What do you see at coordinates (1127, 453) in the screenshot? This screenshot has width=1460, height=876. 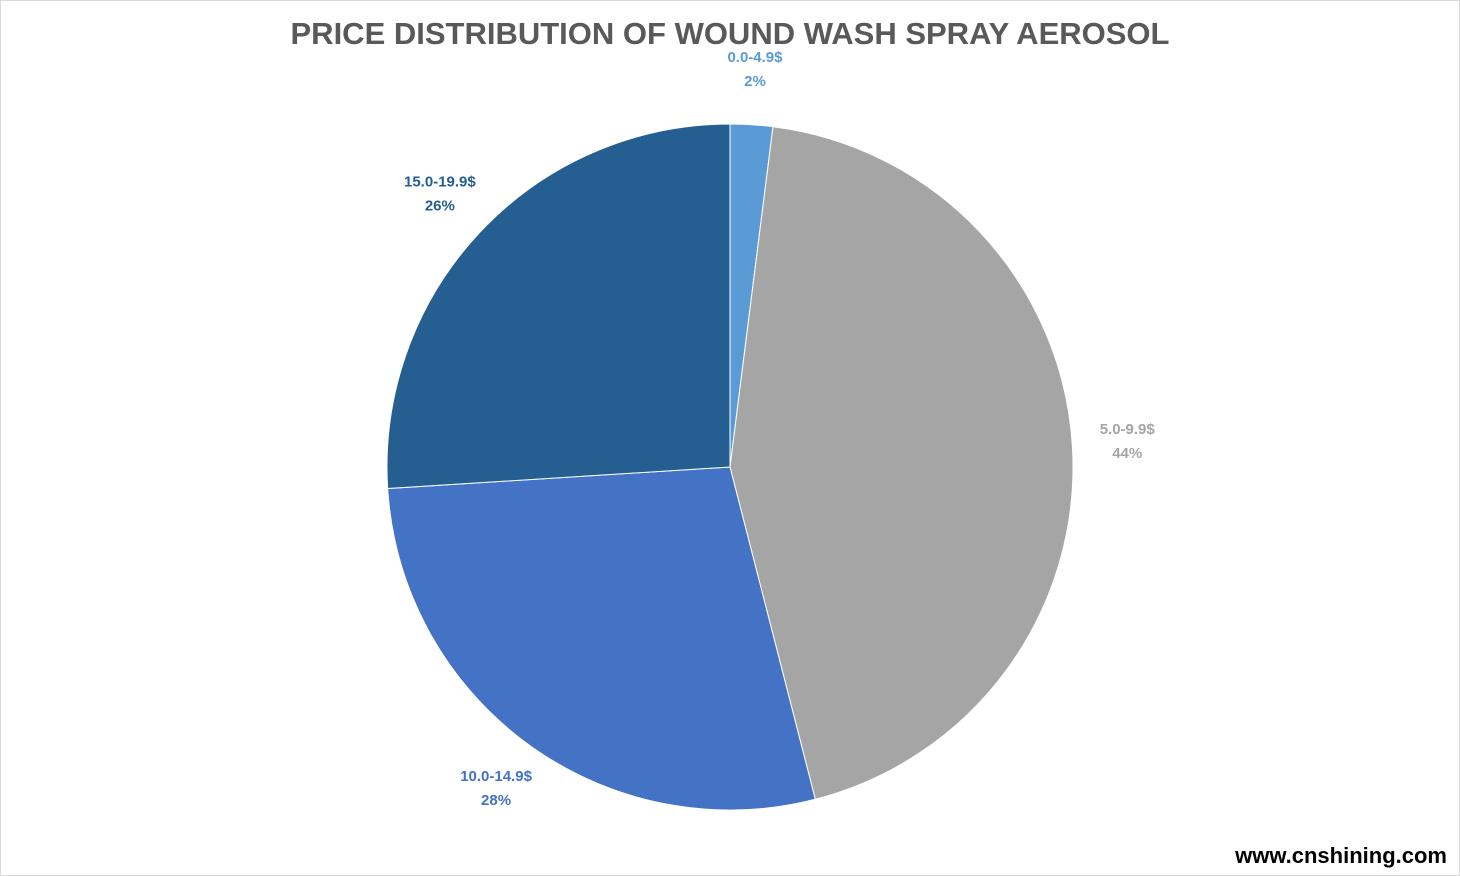 I see `slice-value-label: 44%` at bounding box center [1127, 453].